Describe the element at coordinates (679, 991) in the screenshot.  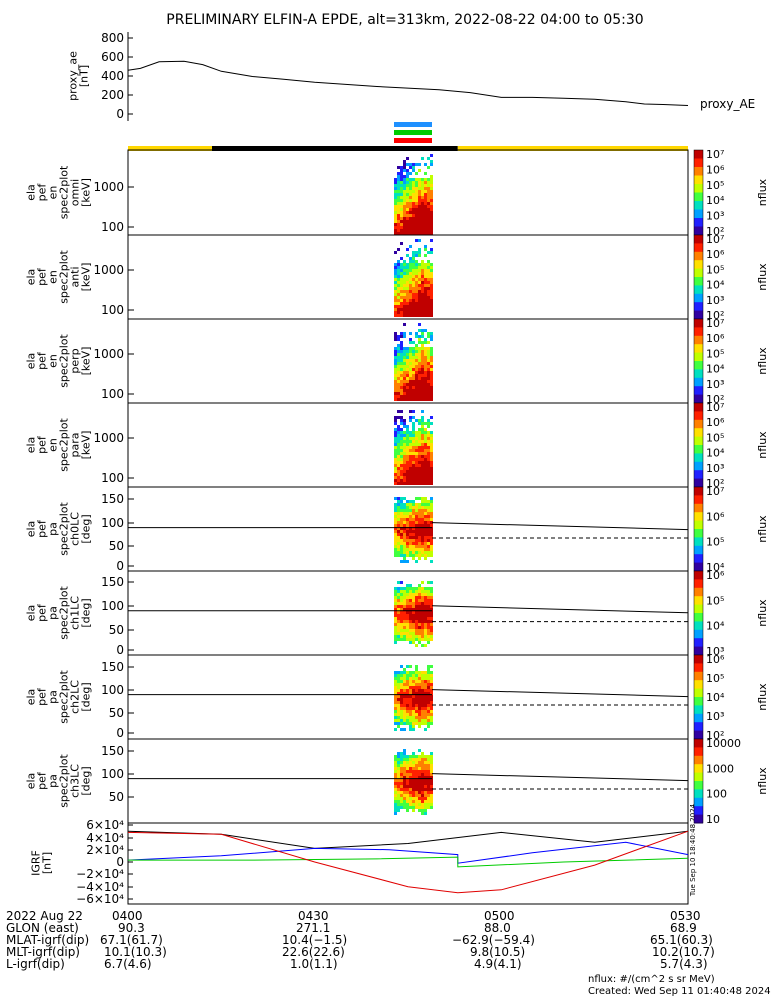
I see `created-timestamp: Created: Wed Sep 11 01:40:48 2024` at that location.